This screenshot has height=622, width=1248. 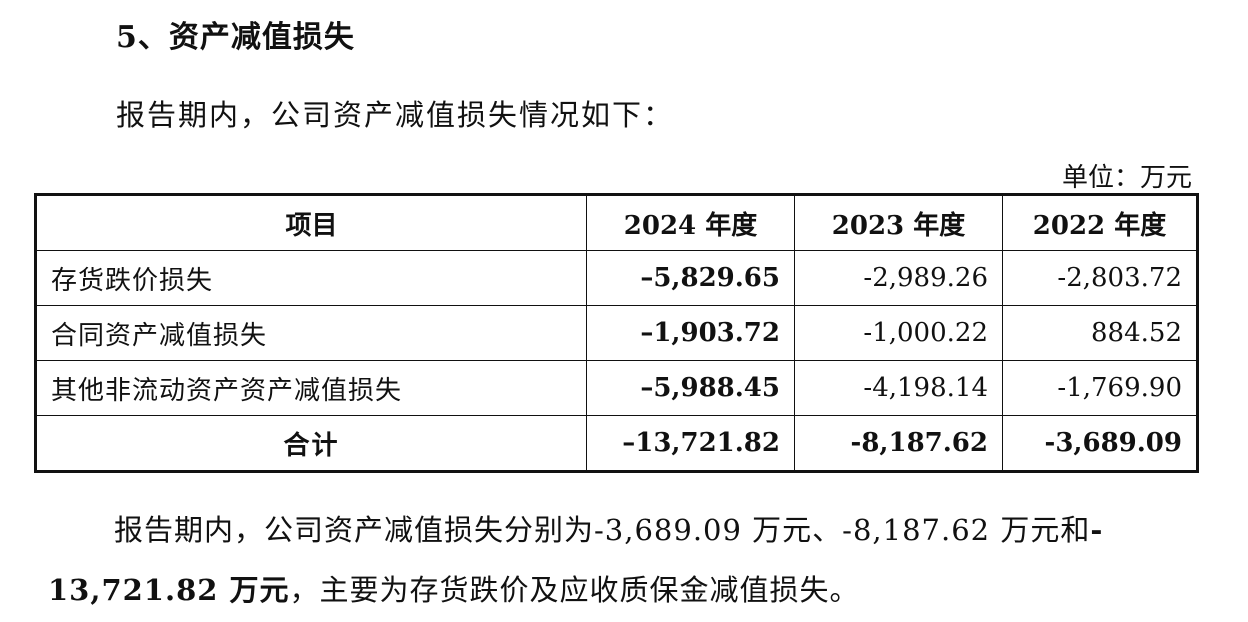 I want to click on summary-text-2: ，主要为存货跌价及应收质保金减值损失。, so click(x=574, y=590).